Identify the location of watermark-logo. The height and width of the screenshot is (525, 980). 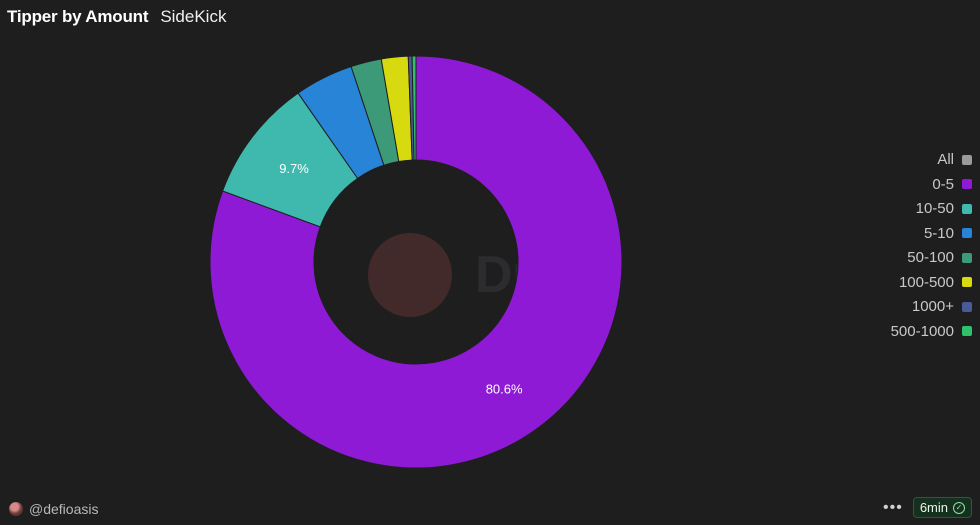
(410, 275).